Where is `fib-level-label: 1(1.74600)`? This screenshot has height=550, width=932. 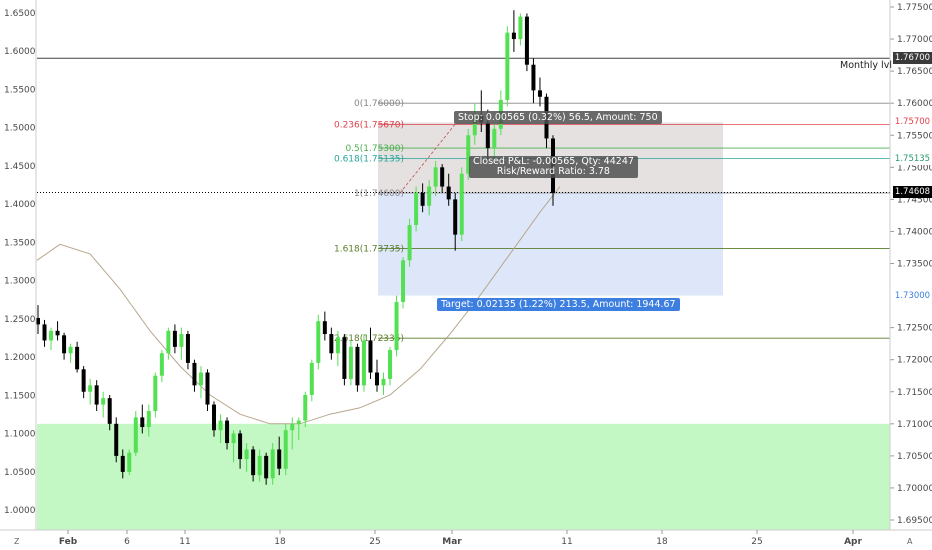 fib-level-label: 1(1.74600) is located at coordinates (379, 194).